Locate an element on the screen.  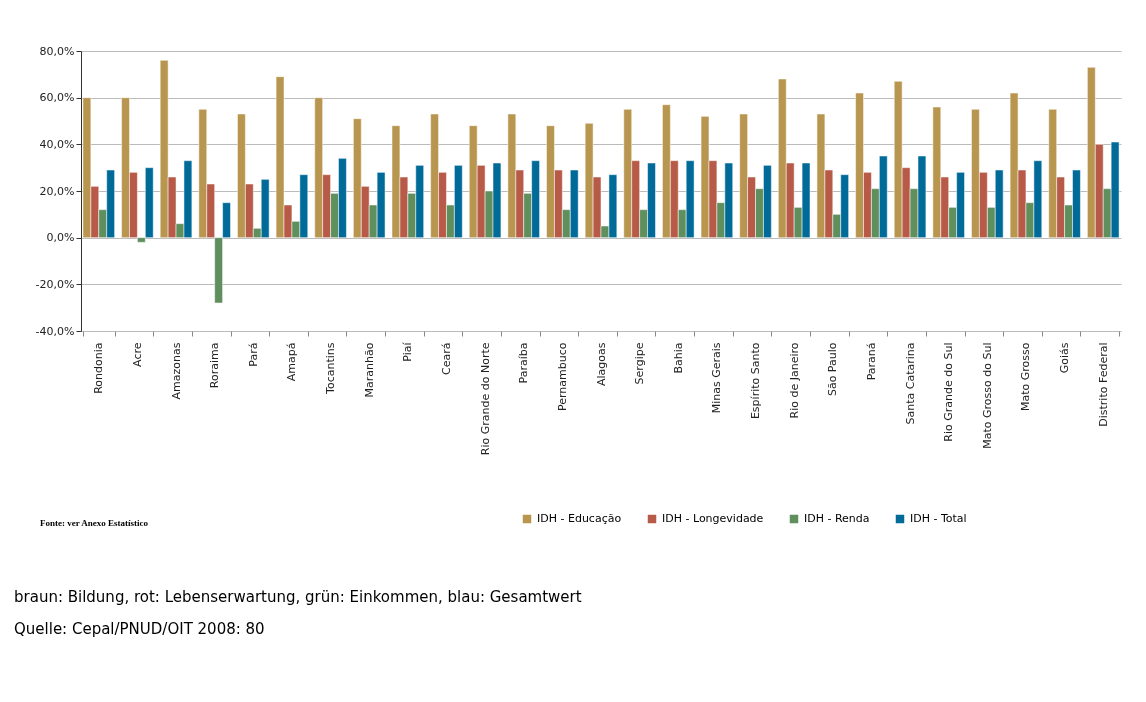
x-tick-label: Sergipe is located at coordinates (640, 363).